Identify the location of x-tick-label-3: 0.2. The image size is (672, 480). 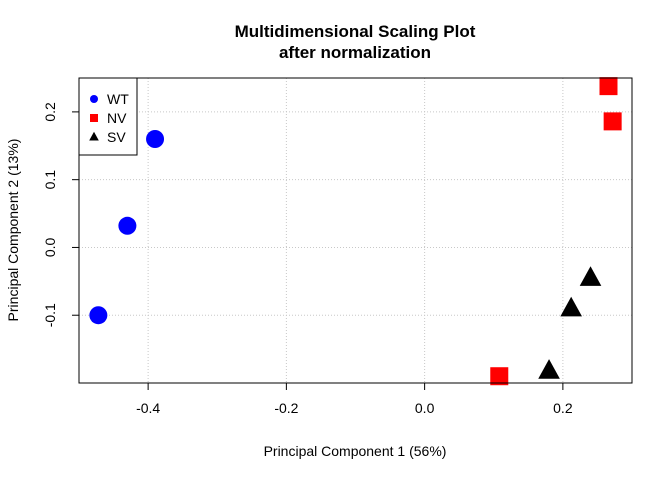
(563, 408).